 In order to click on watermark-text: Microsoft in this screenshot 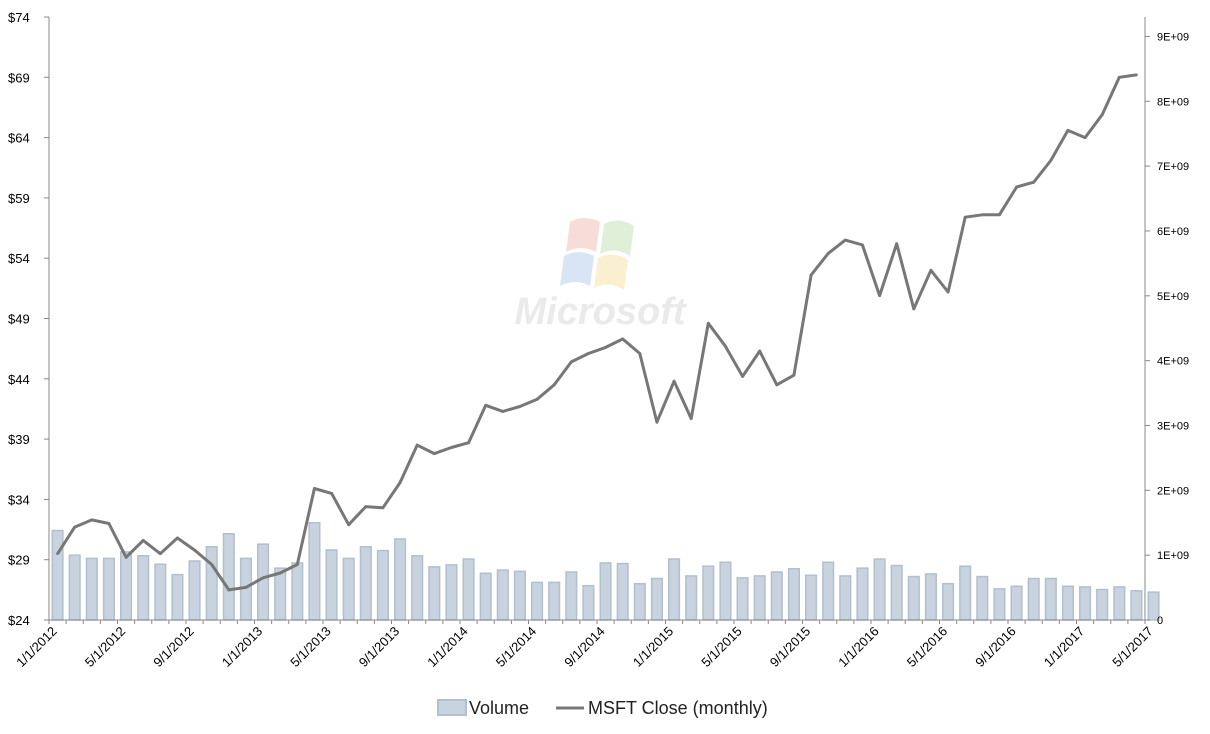, I will do `click(601, 312)`.